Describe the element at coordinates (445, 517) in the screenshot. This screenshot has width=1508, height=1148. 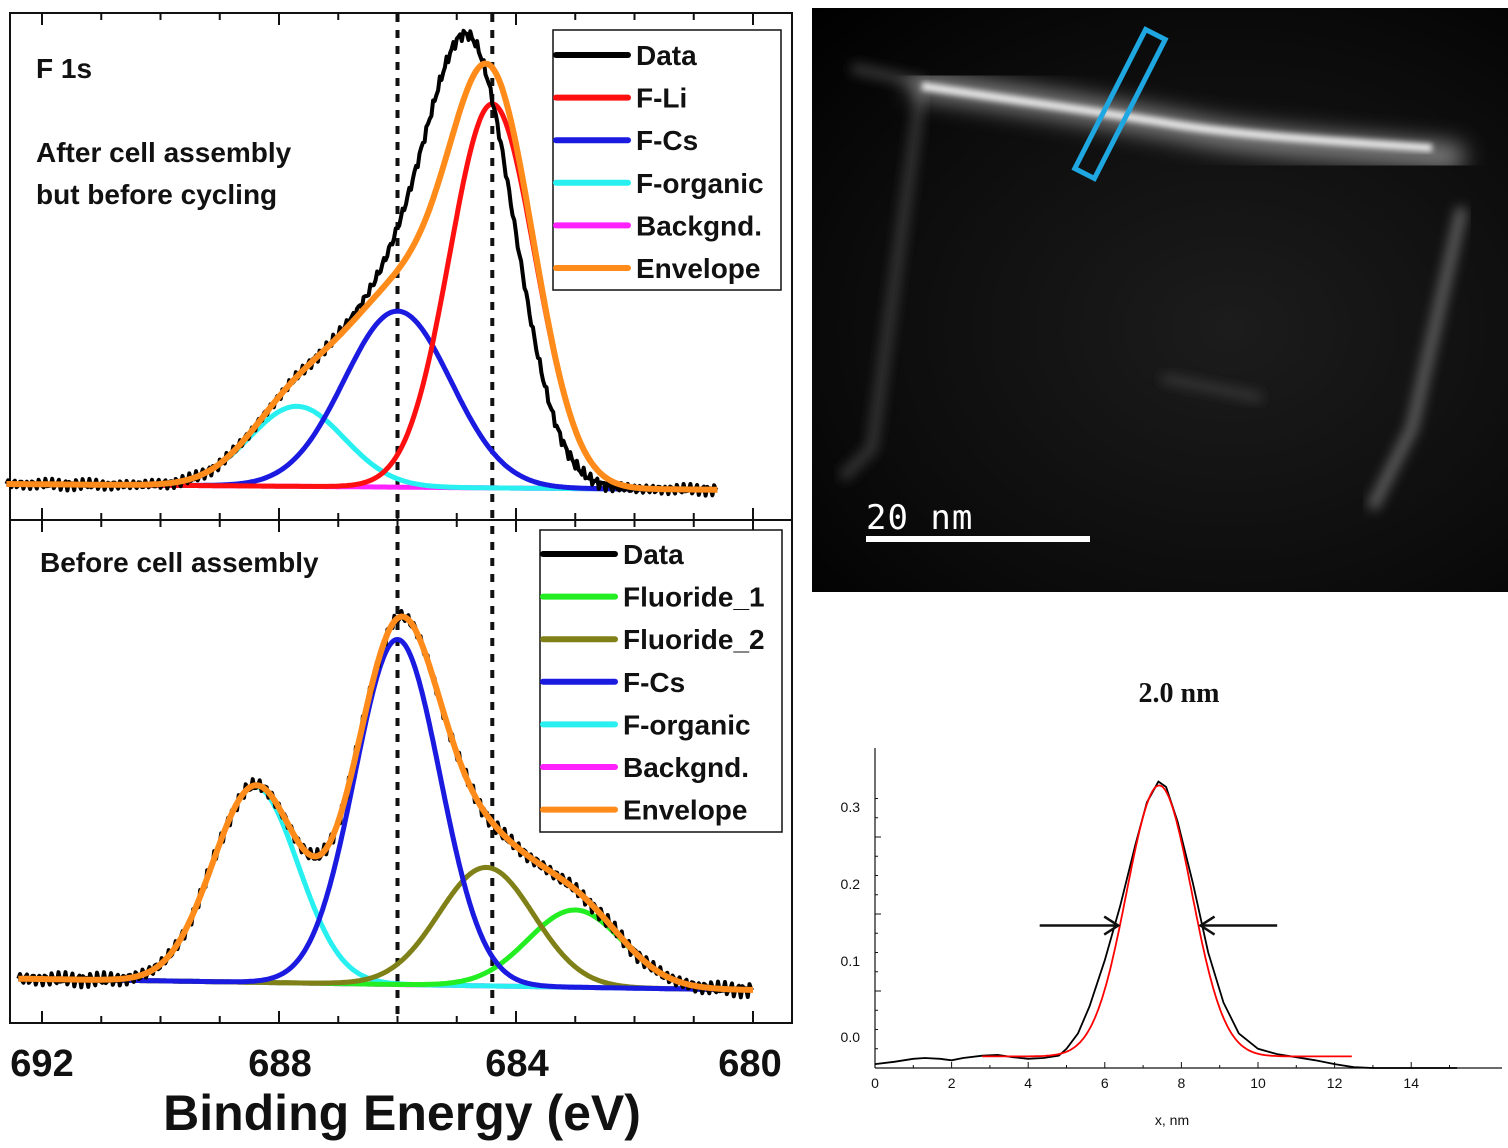
I see `reference-lines` at that location.